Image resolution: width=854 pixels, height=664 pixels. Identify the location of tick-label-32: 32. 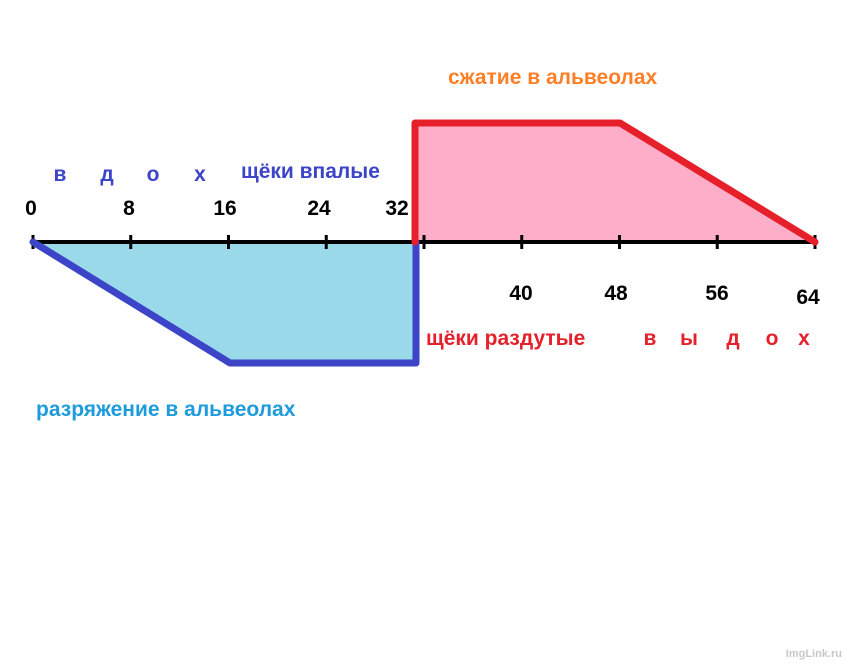
(396, 208).